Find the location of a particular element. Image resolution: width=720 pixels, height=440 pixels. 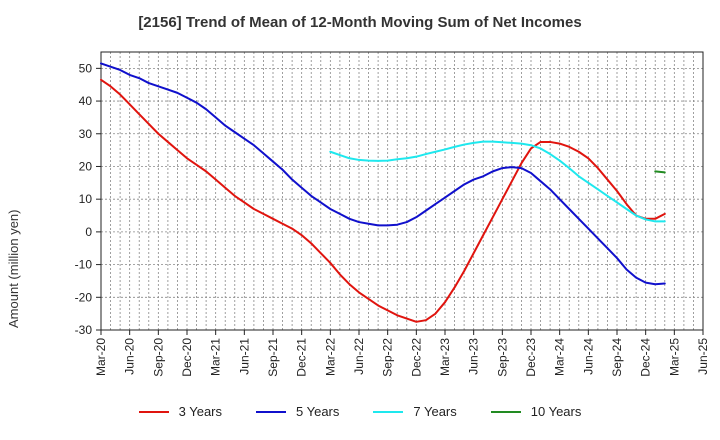

series-line-10-years is located at coordinates (660, 172).